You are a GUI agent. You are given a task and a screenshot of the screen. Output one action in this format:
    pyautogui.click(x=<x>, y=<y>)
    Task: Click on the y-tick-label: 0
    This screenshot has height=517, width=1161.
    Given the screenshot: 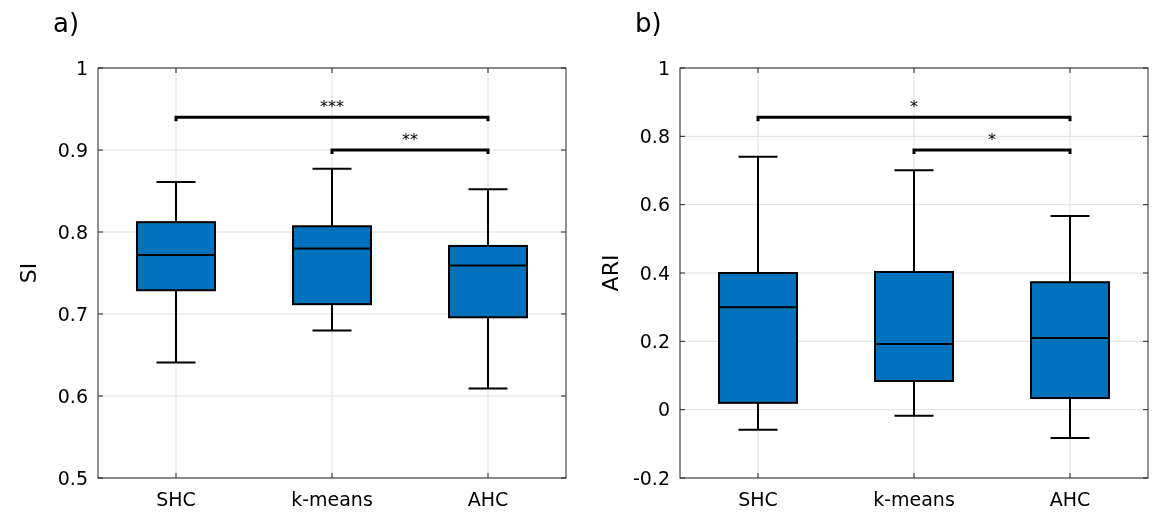 What is the action you would take?
    pyautogui.click(x=663, y=409)
    